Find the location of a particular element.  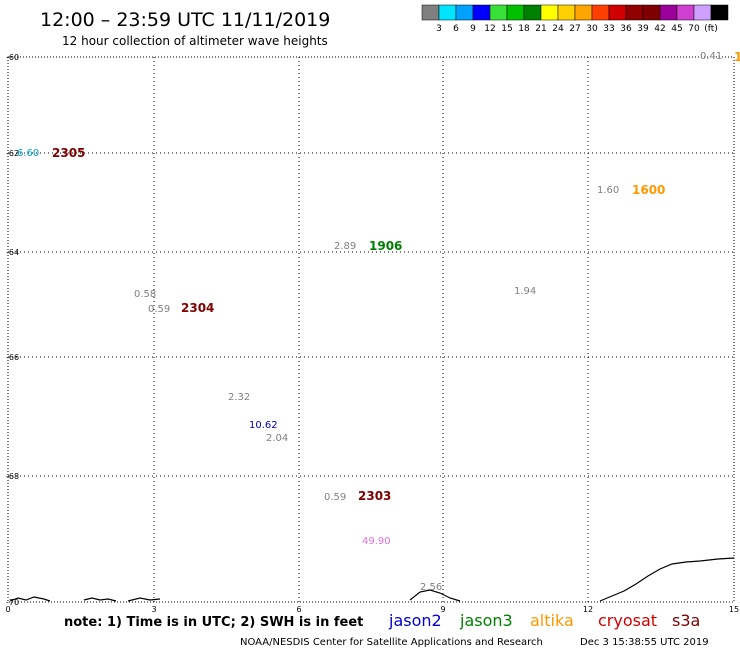

scale-label: 70 is located at coordinates (694, 29).